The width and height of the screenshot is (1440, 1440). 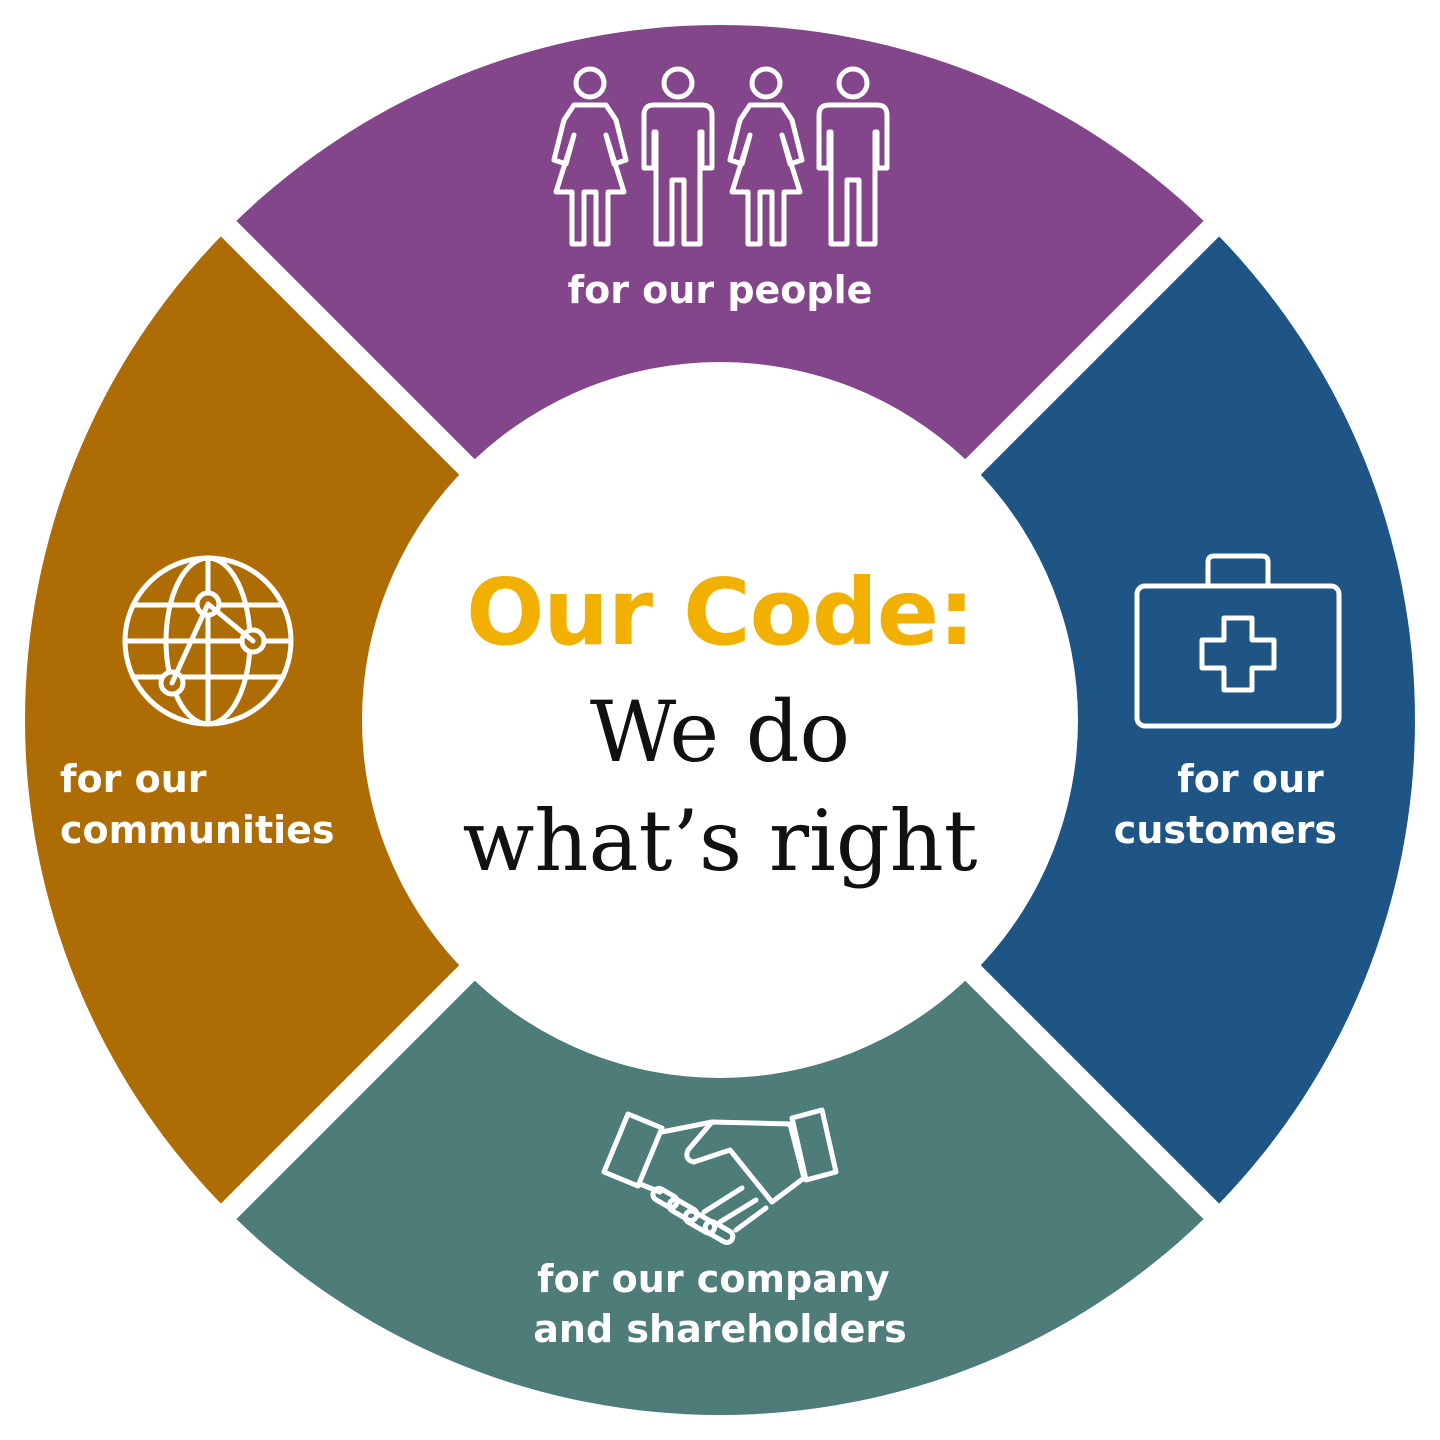 What do you see at coordinates (720, 612) in the screenshot?
I see `title-accent: Our Code:` at bounding box center [720, 612].